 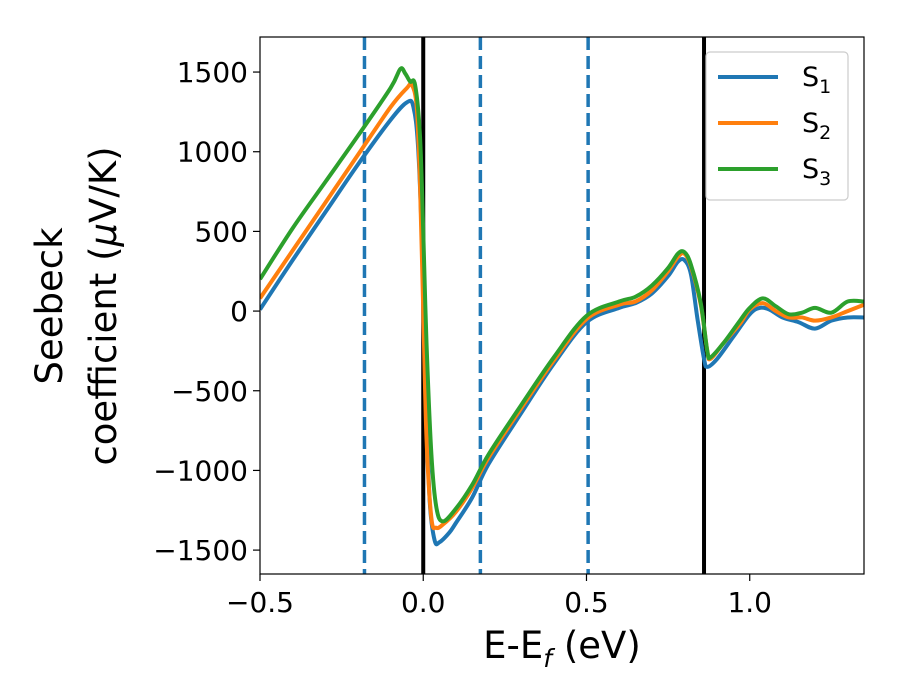 What do you see at coordinates (423, 602) in the screenshot?
I see `x-tick-label: 0.0` at bounding box center [423, 602].